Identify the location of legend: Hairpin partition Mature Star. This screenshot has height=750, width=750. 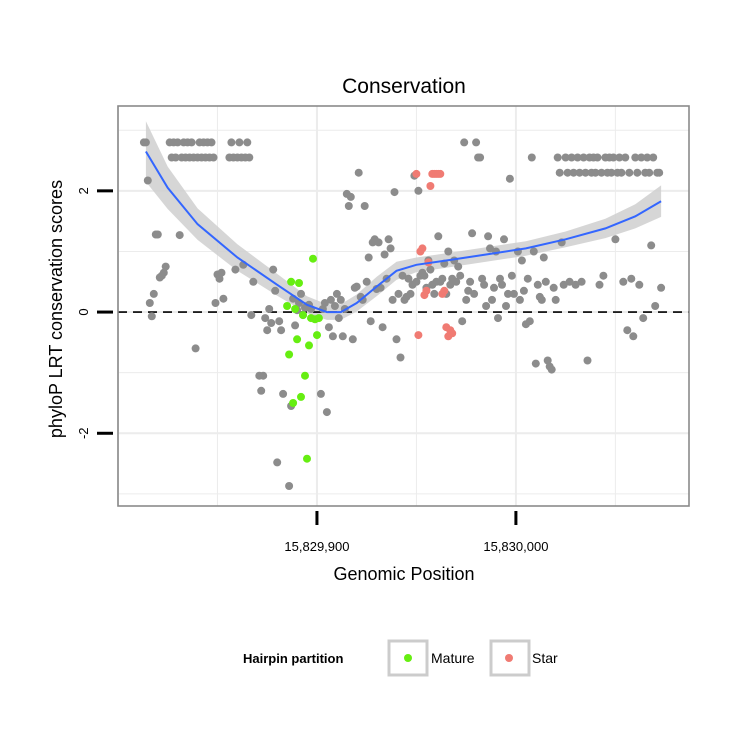
(400, 658).